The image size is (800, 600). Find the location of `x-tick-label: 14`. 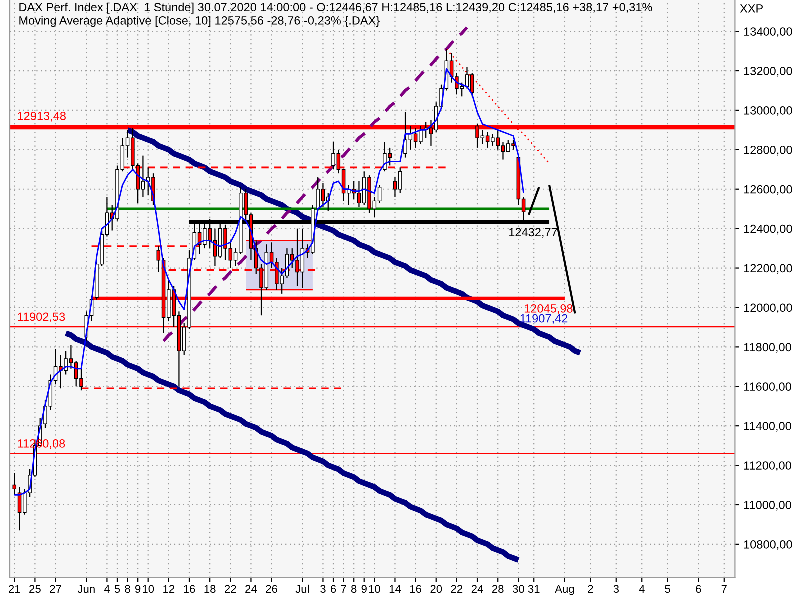

x-tick-label: 14 is located at coordinates (396, 589).